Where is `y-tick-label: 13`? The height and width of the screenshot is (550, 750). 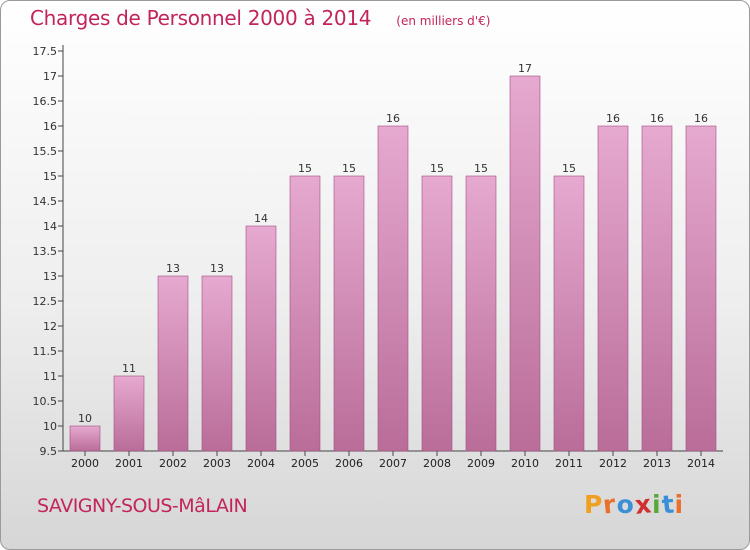 y-tick-label: 13 is located at coordinates (50, 276).